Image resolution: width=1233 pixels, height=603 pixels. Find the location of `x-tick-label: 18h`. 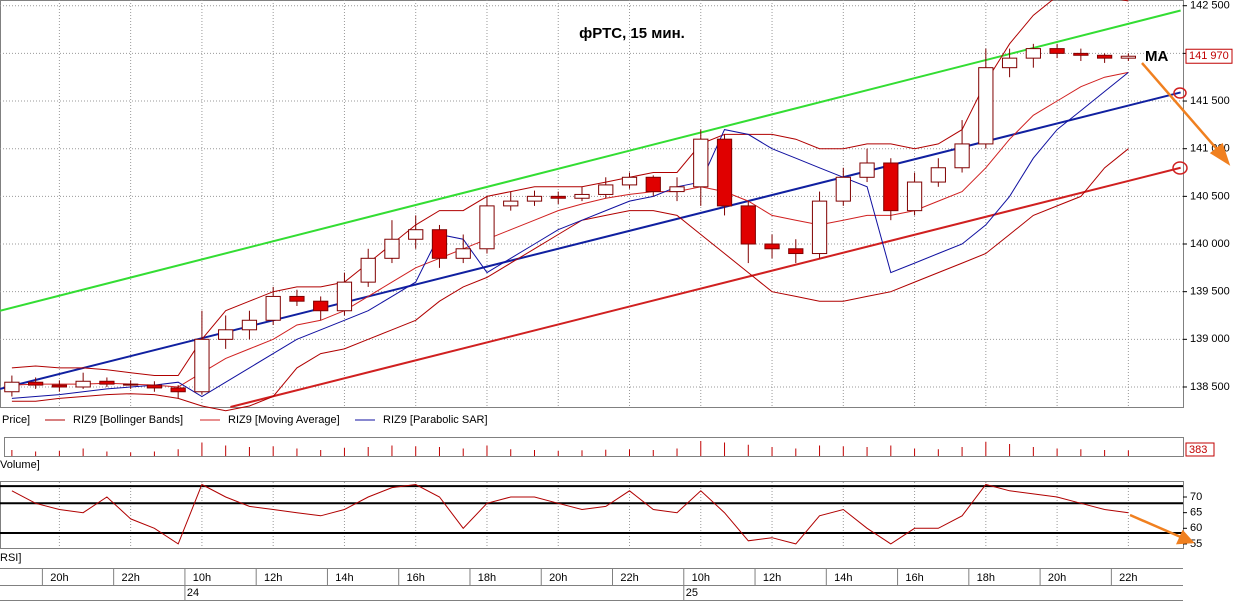

x-tick-label: 18h is located at coordinates (986, 578).